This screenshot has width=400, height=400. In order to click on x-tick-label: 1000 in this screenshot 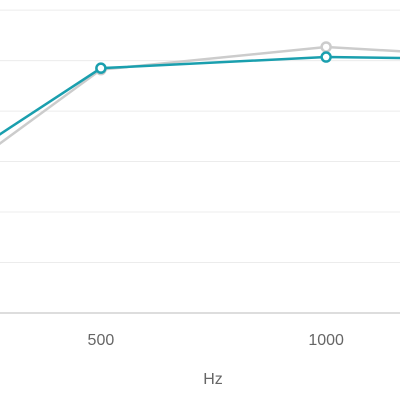, I will do `click(326, 340)`.